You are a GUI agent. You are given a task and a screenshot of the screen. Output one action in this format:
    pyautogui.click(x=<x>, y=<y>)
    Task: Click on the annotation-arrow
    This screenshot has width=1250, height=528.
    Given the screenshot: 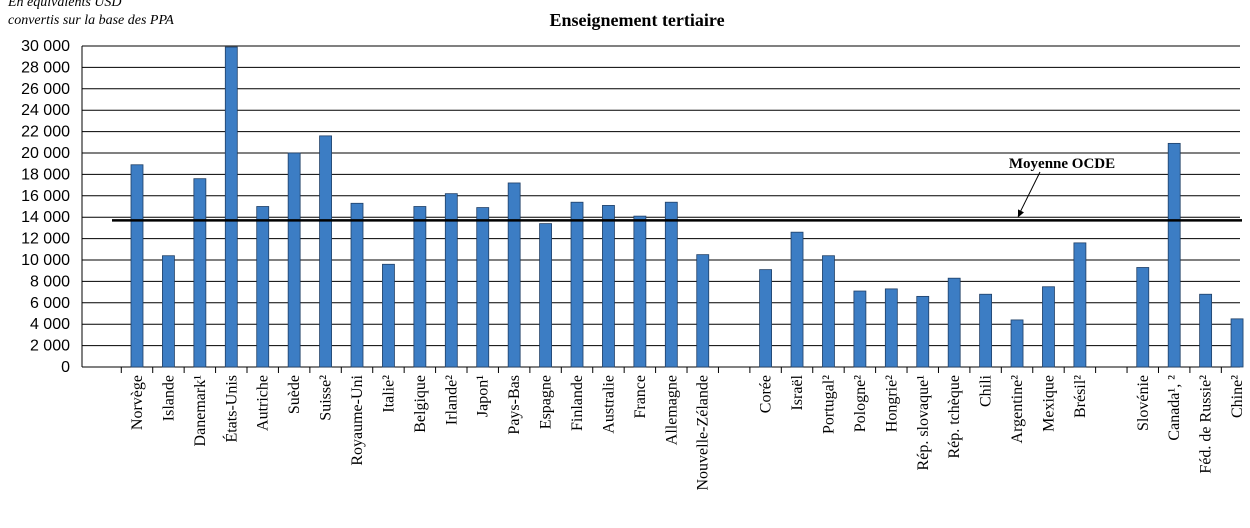 What is the action you would take?
    pyautogui.click(x=1029, y=194)
    